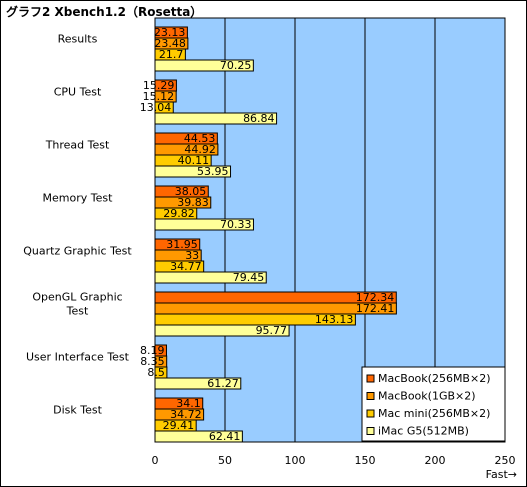 This screenshot has width=527, height=487. What do you see at coordinates (434, 413) in the screenshot?
I see `legend-label: Mac mini(256MB×2)` at bounding box center [434, 413].